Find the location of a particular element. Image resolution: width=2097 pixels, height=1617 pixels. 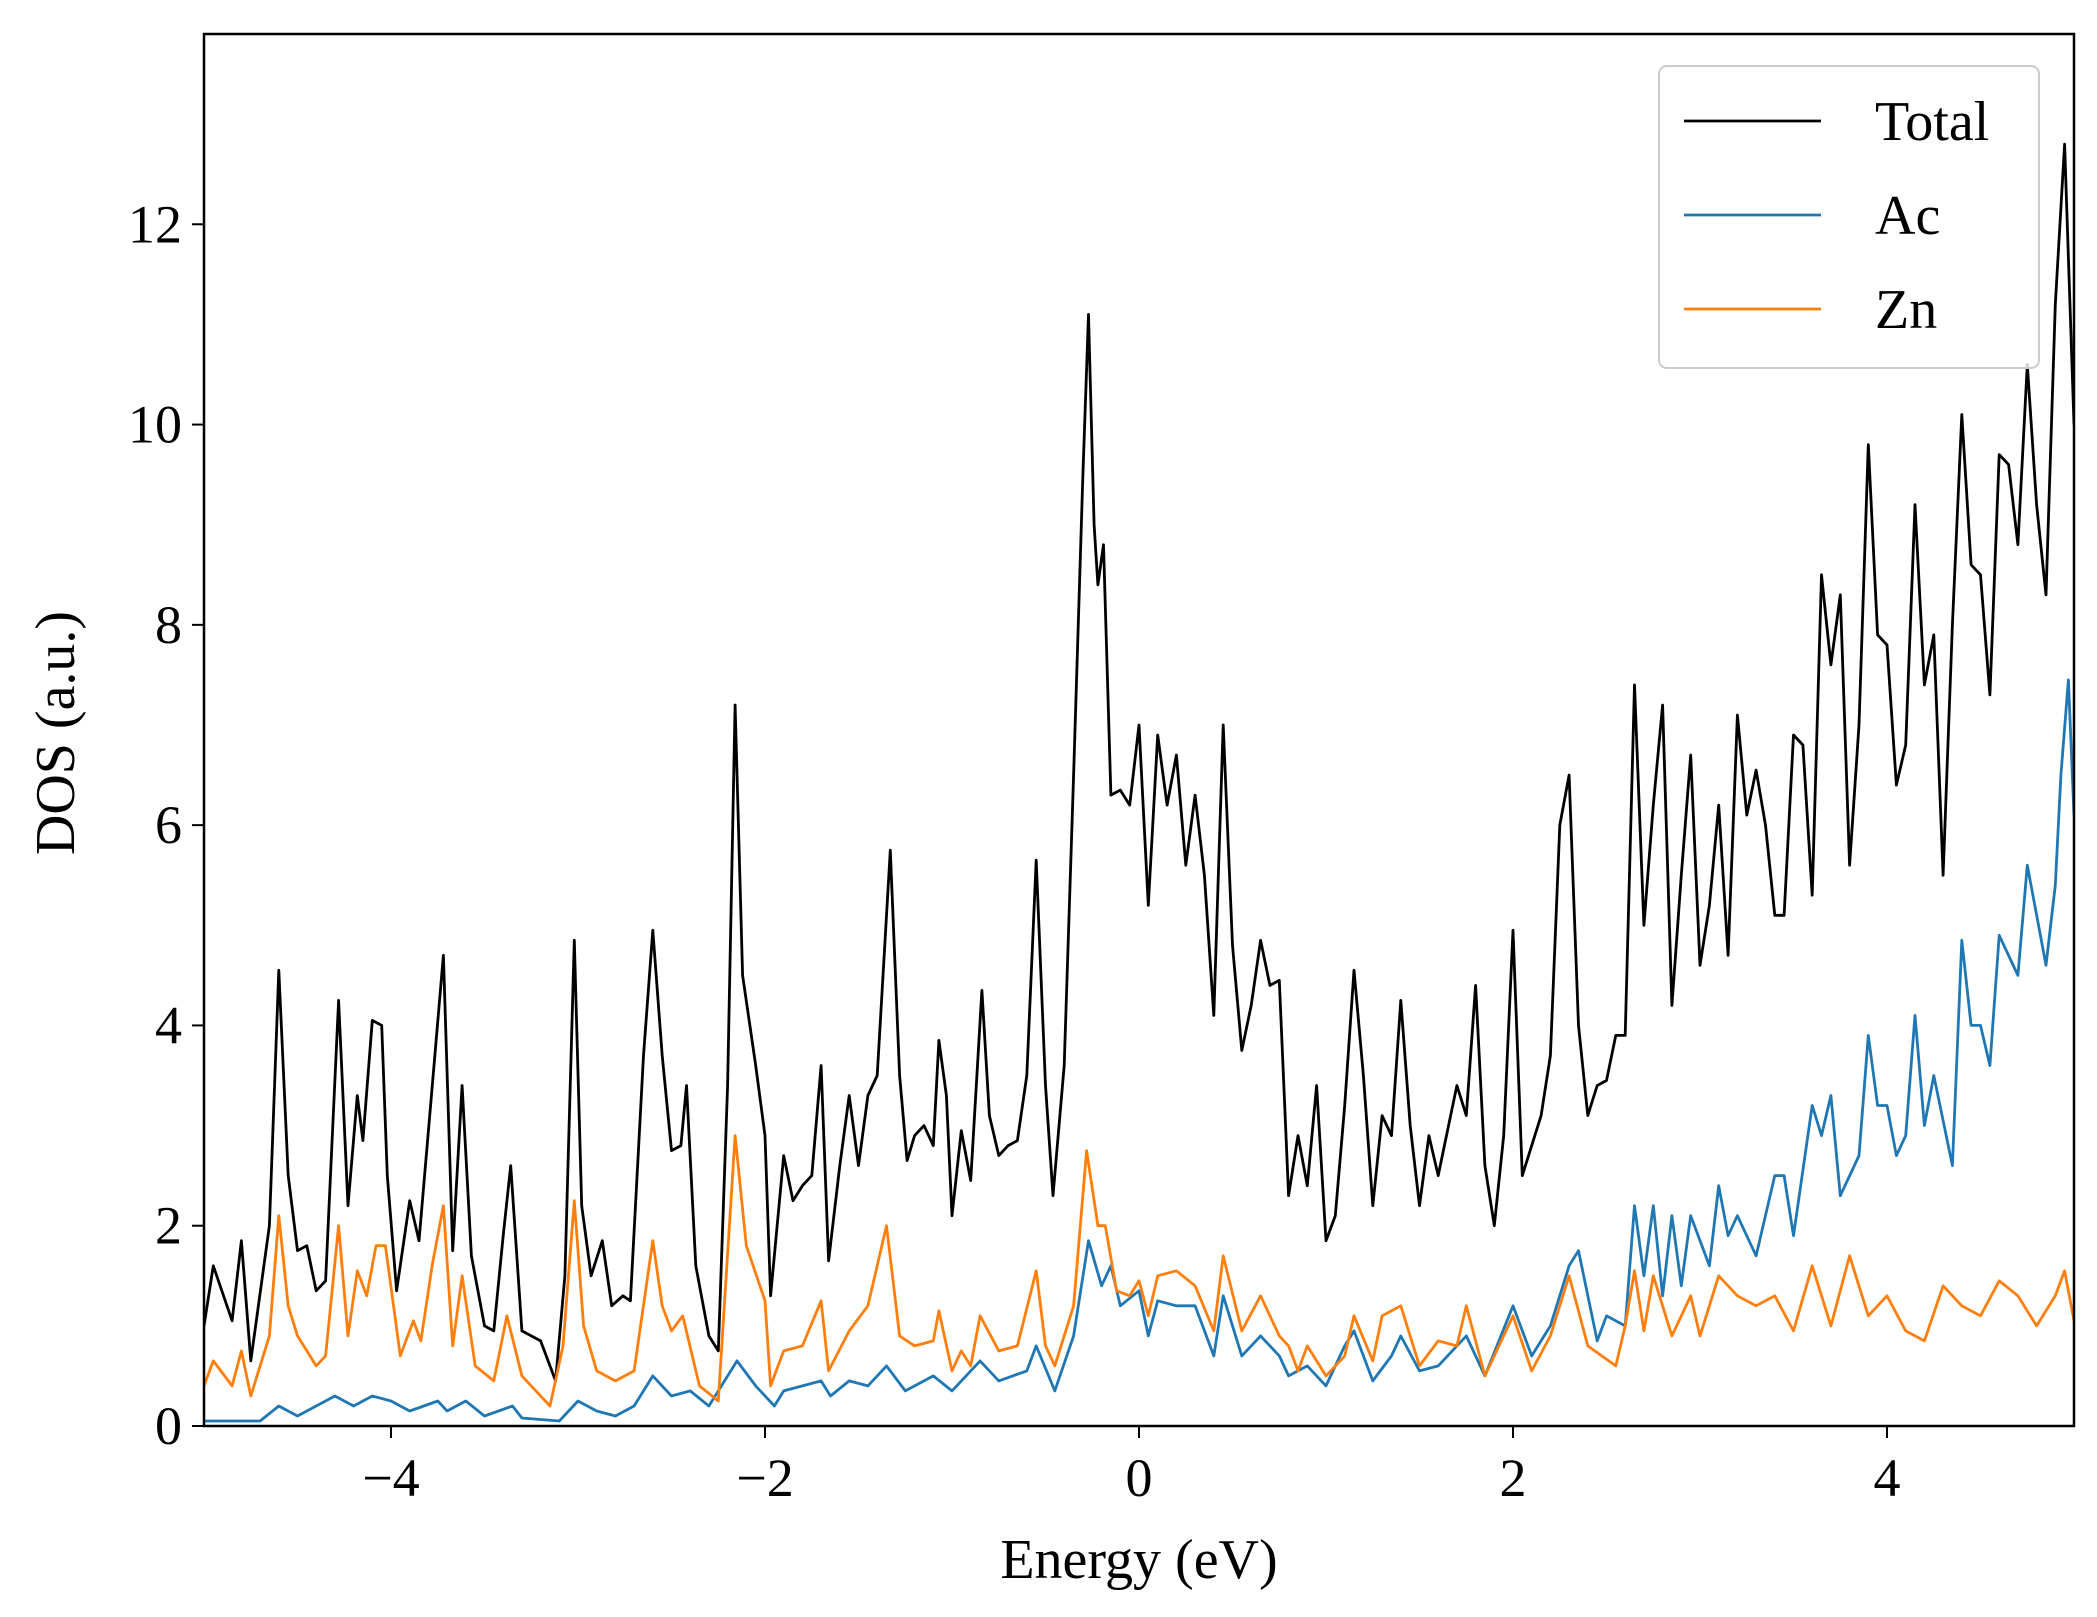

y-tick-label: 6 is located at coordinates (168, 825).